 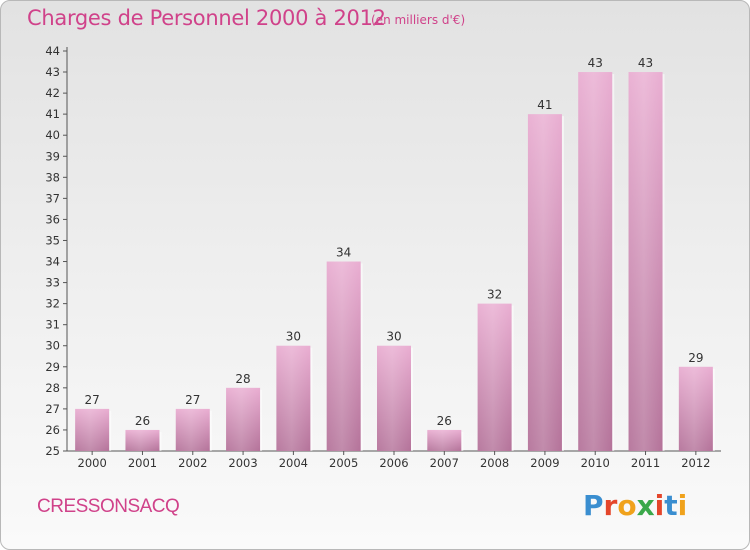 What do you see at coordinates (494, 295) in the screenshot?
I see `data-label: 32` at bounding box center [494, 295].